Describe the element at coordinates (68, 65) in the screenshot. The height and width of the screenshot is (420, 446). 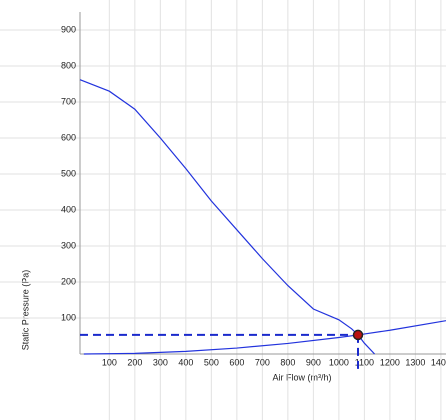
I see `y-tick-label: 800` at that location.